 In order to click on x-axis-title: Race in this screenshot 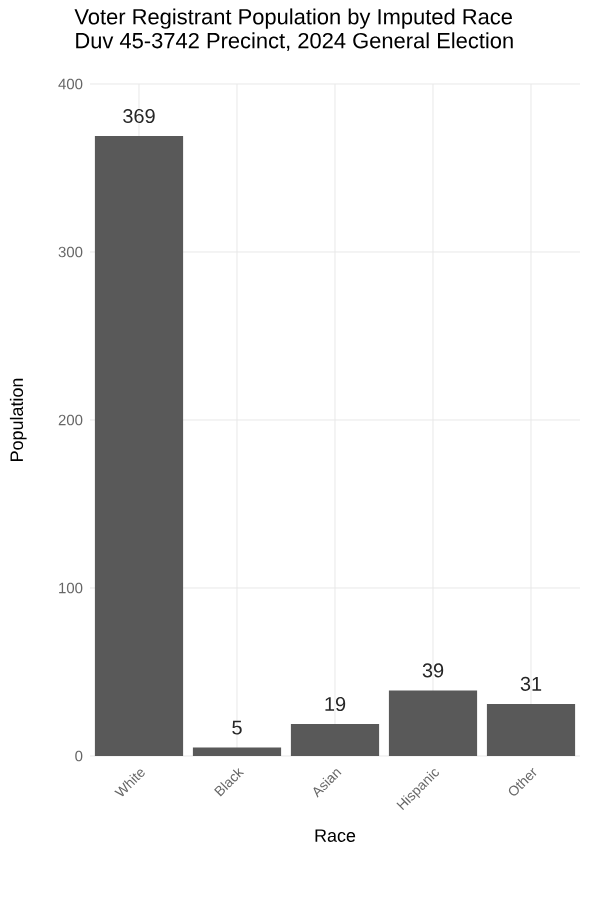, I will do `click(335, 835)`.